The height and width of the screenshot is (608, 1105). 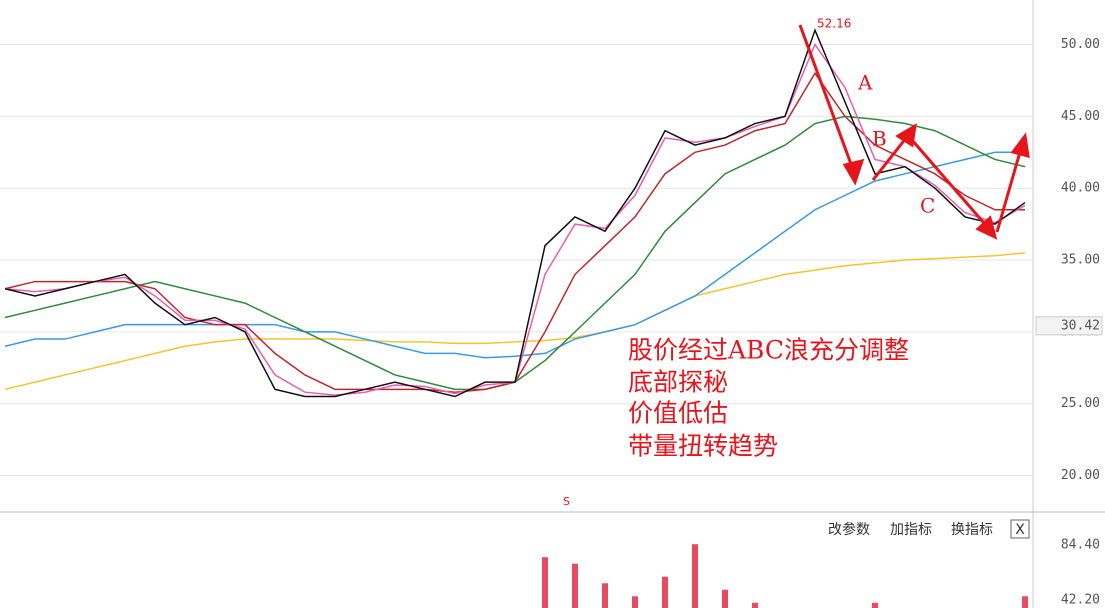 What do you see at coordinates (927, 206) in the screenshot?
I see `wave-label: C` at bounding box center [927, 206].